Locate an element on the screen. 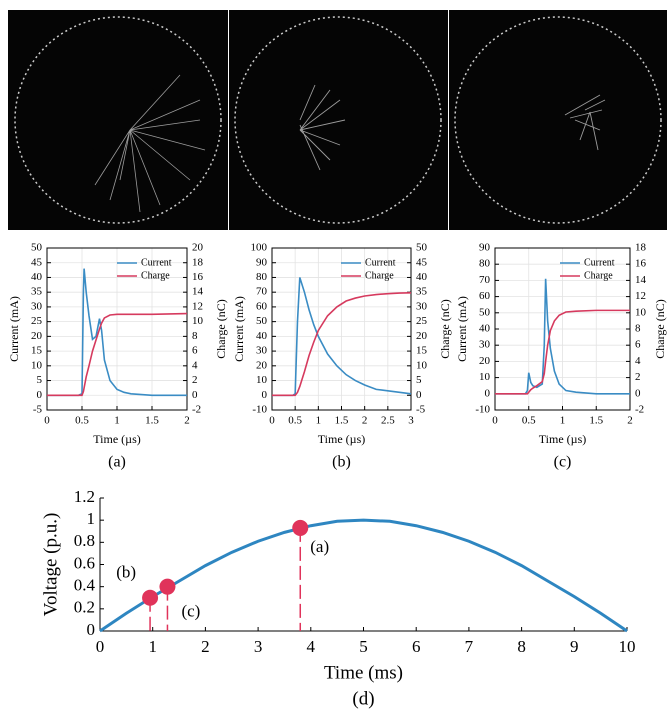  marker-label: (b) is located at coordinates (126, 572).